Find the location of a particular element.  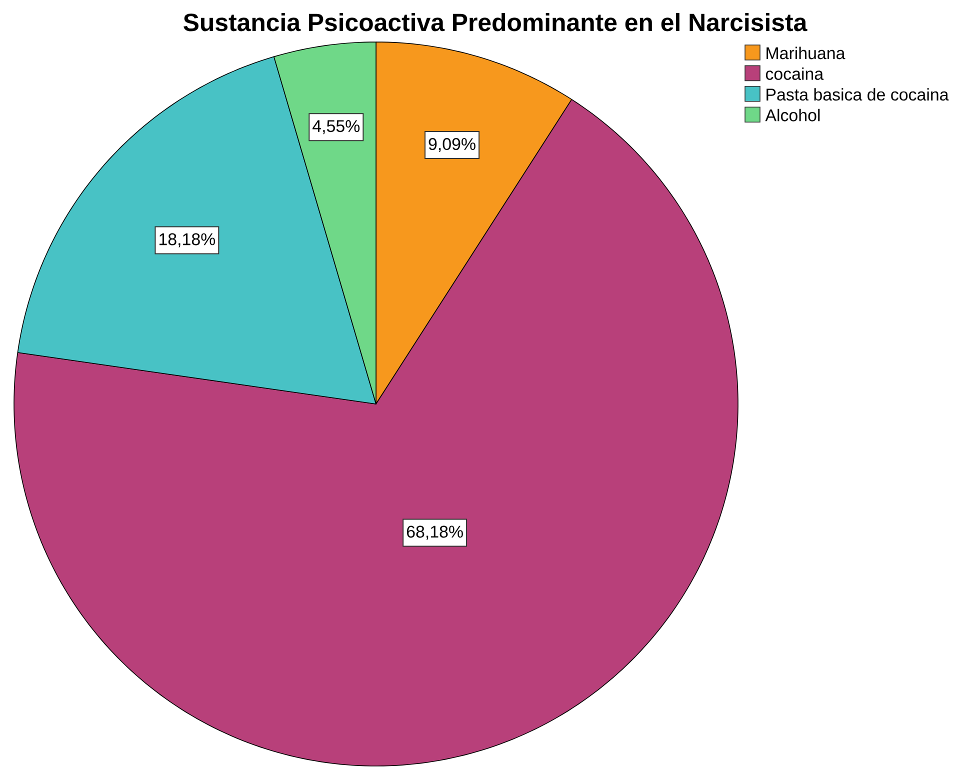

chart-title: Sustancia Psicoactiva Predominante en el Narcisista is located at coordinates (496, 22).